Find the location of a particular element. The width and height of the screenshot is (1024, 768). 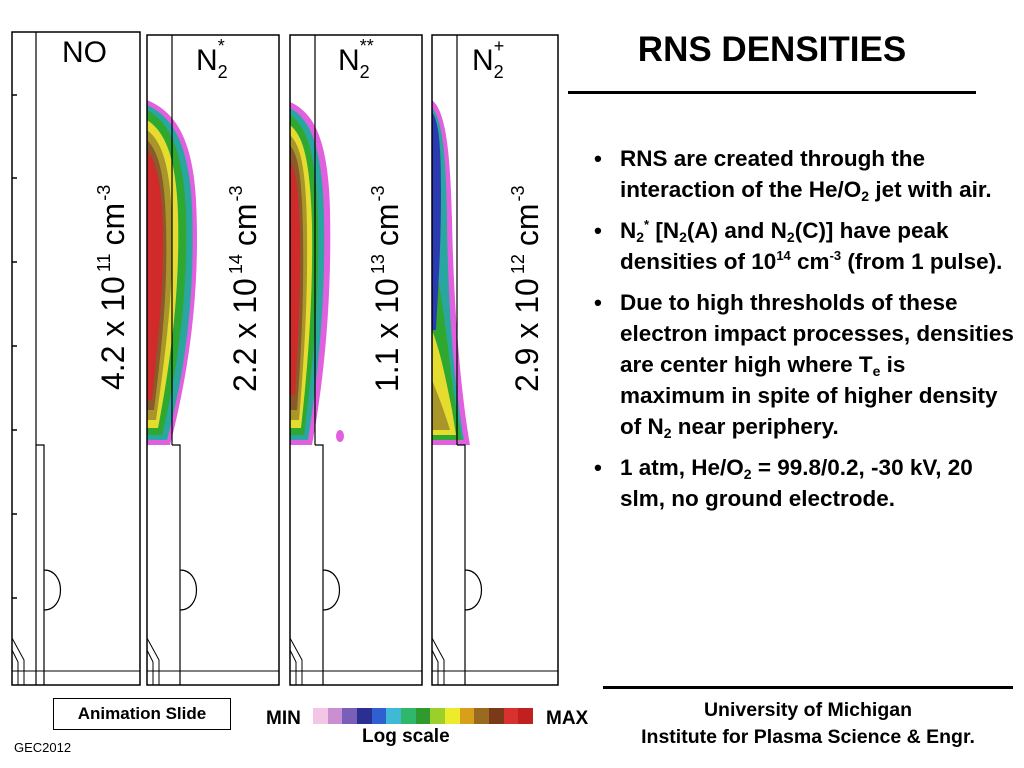

conference-tag: GEC2012 is located at coordinates (43, 747).